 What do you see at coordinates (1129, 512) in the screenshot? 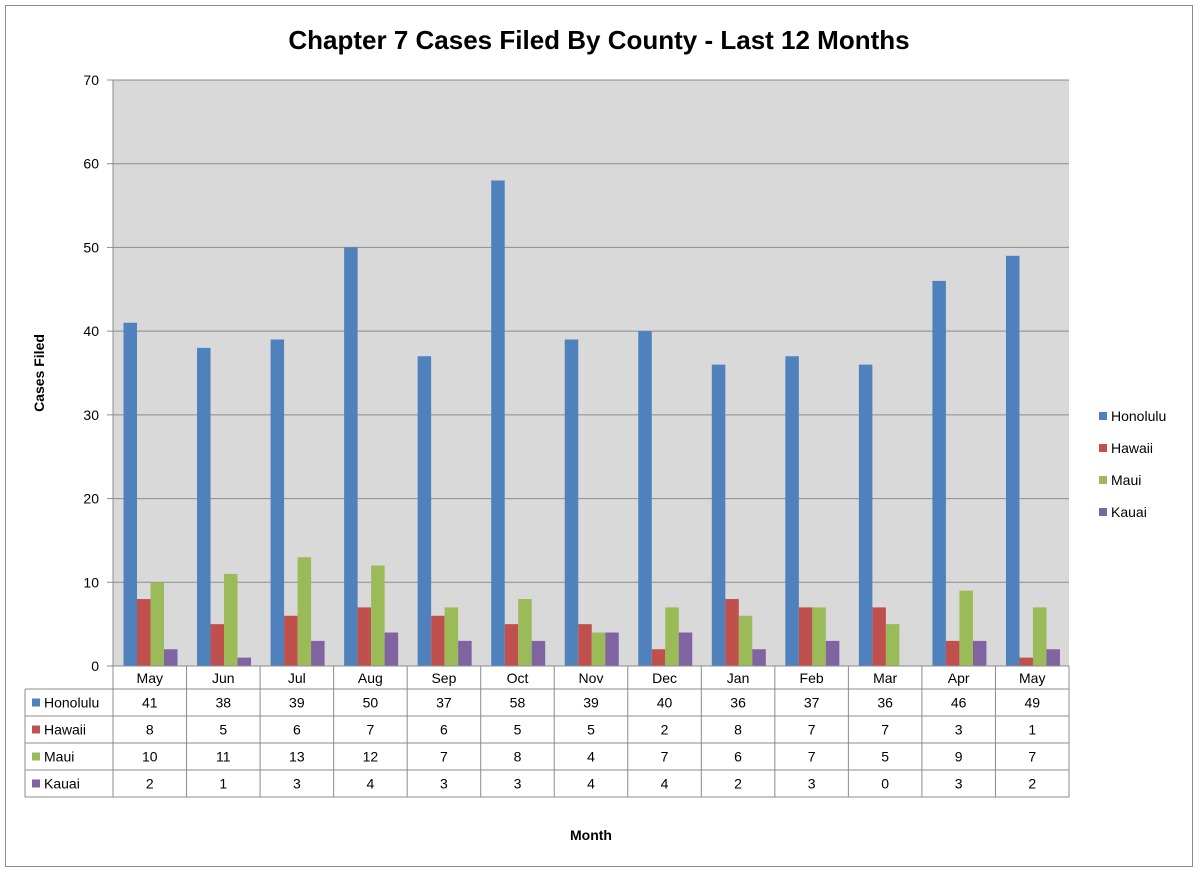
I see `legend-label: Kauai` at bounding box center [1129, 512].